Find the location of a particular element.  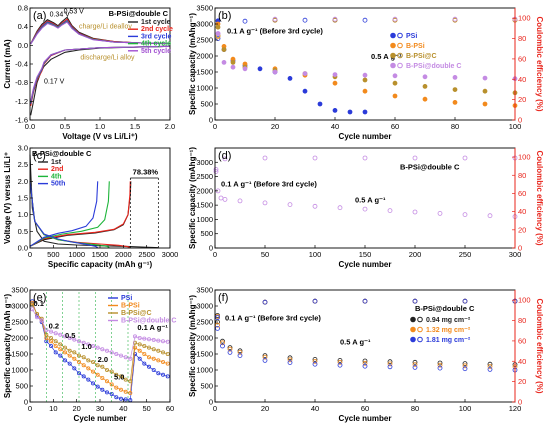

x-tick-label: 120 is located at coordinates (515, 408).